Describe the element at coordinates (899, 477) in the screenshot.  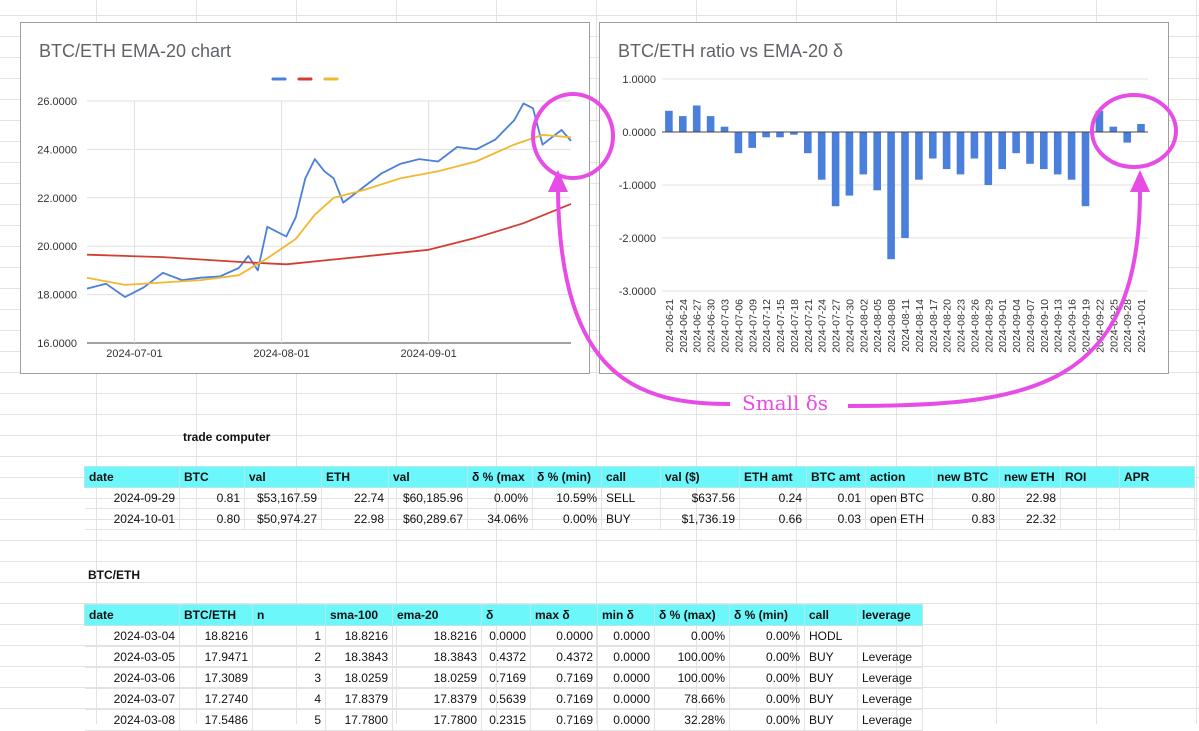
I see `column-header: action` at that location.